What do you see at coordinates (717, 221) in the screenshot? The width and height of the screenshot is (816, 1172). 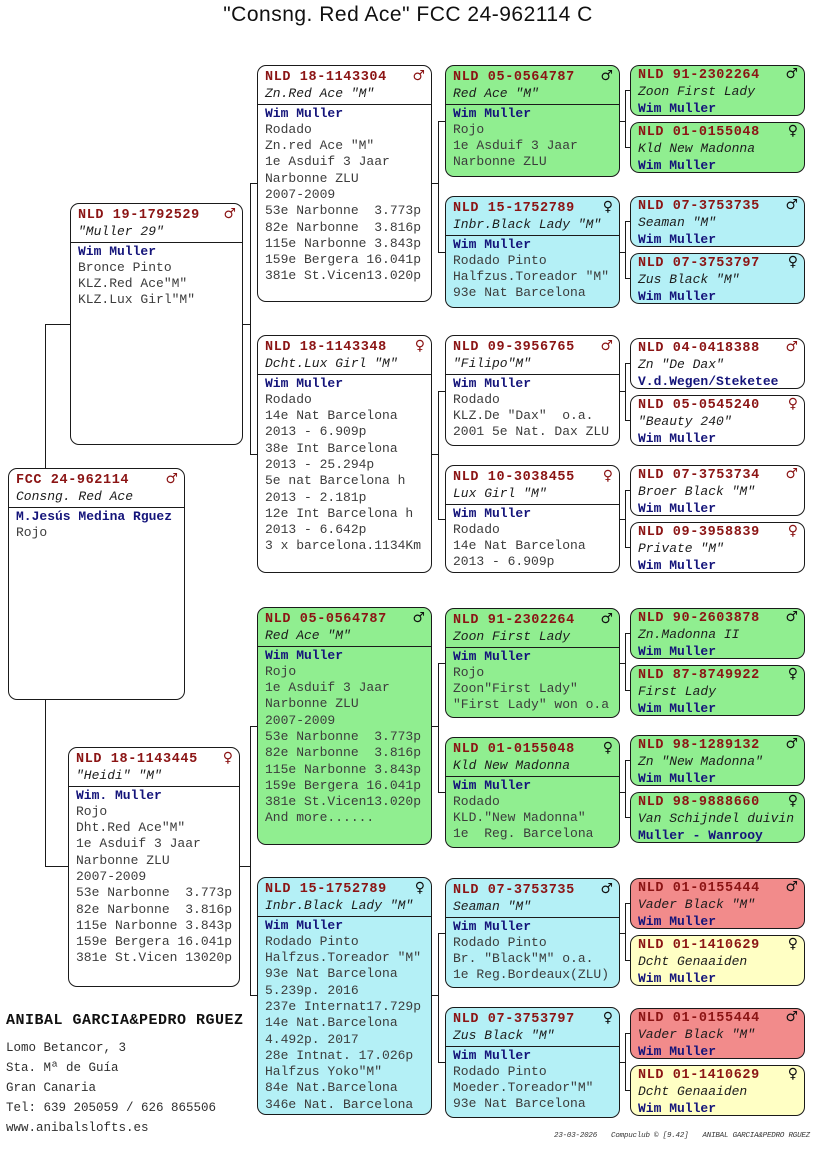 I see `pedigree-box-p3: NLD 07-3753735 ♂ Seaman "M" Wim Muller` at bounding box center [717, 221].